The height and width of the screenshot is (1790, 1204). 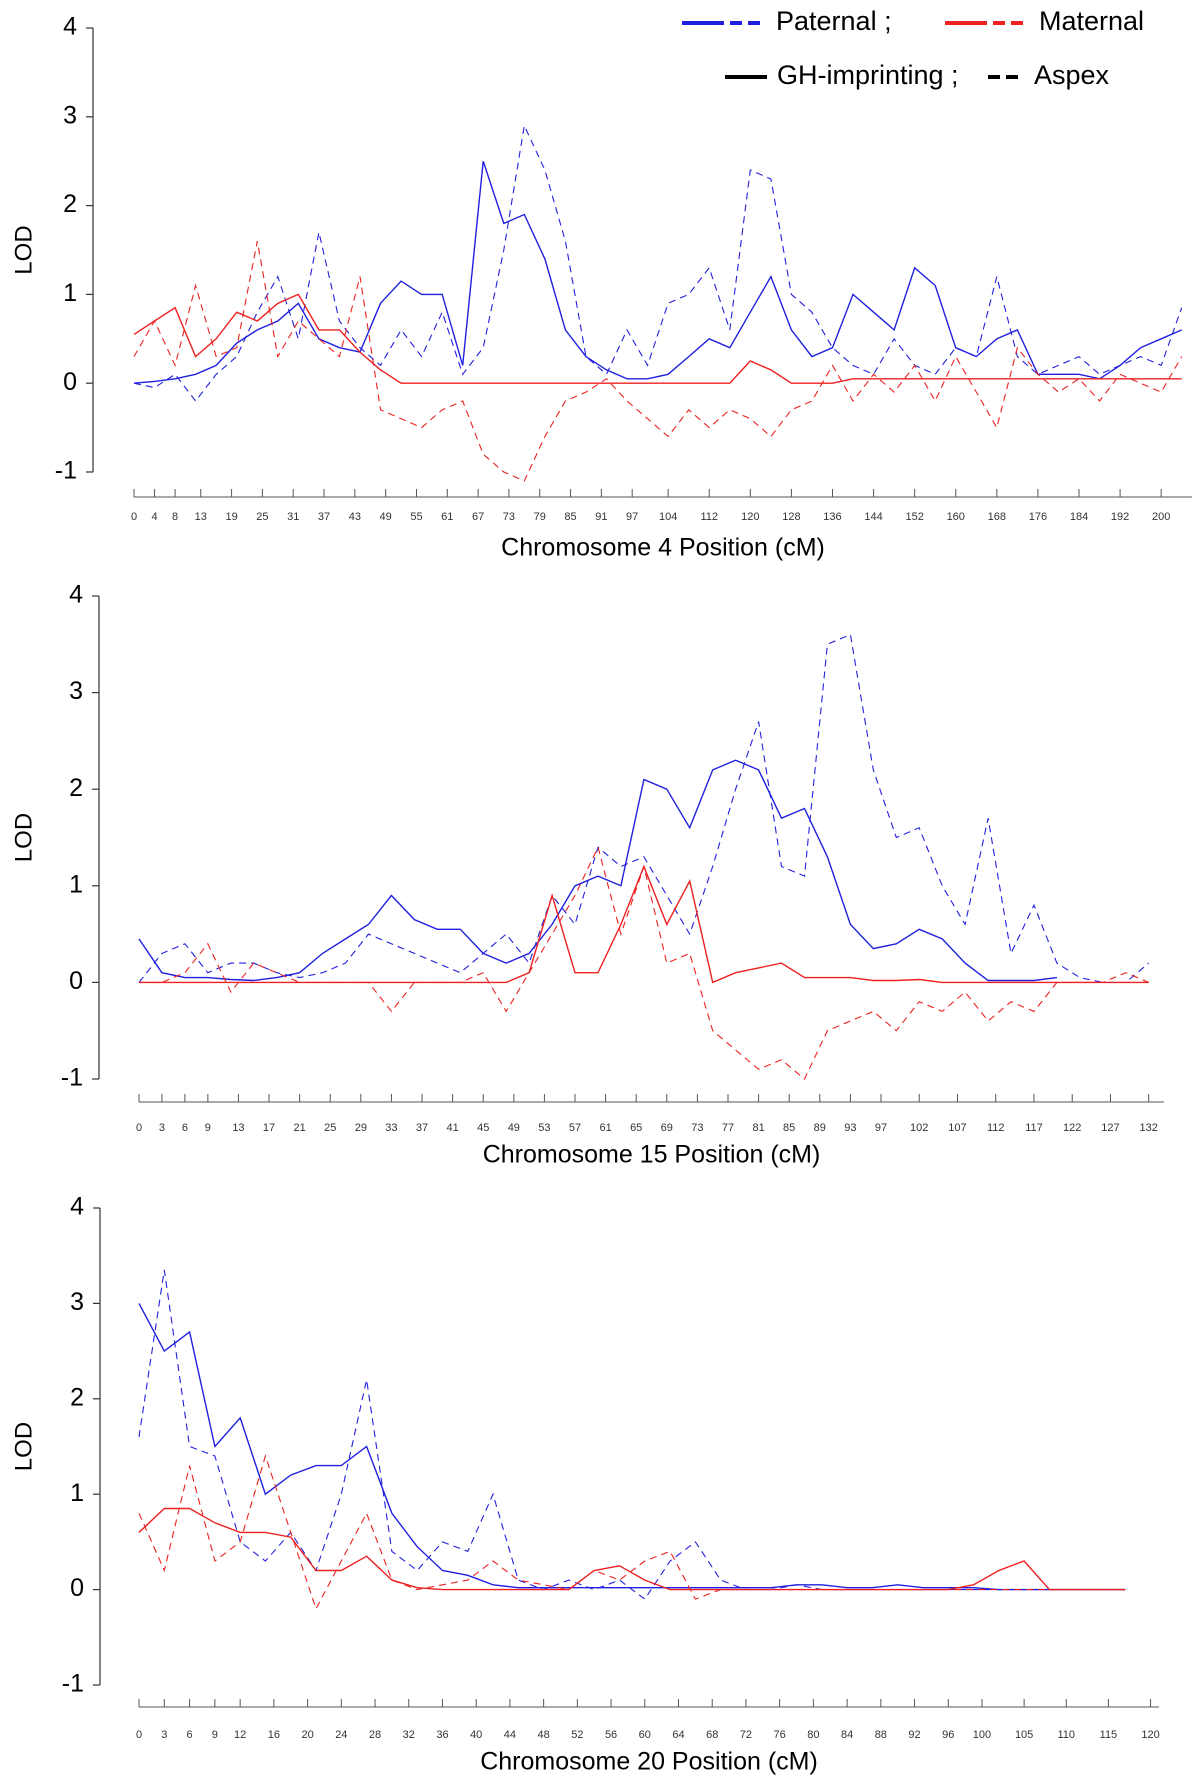 I want to click on x-tick-label: 102, so click(x=919, y=1128).